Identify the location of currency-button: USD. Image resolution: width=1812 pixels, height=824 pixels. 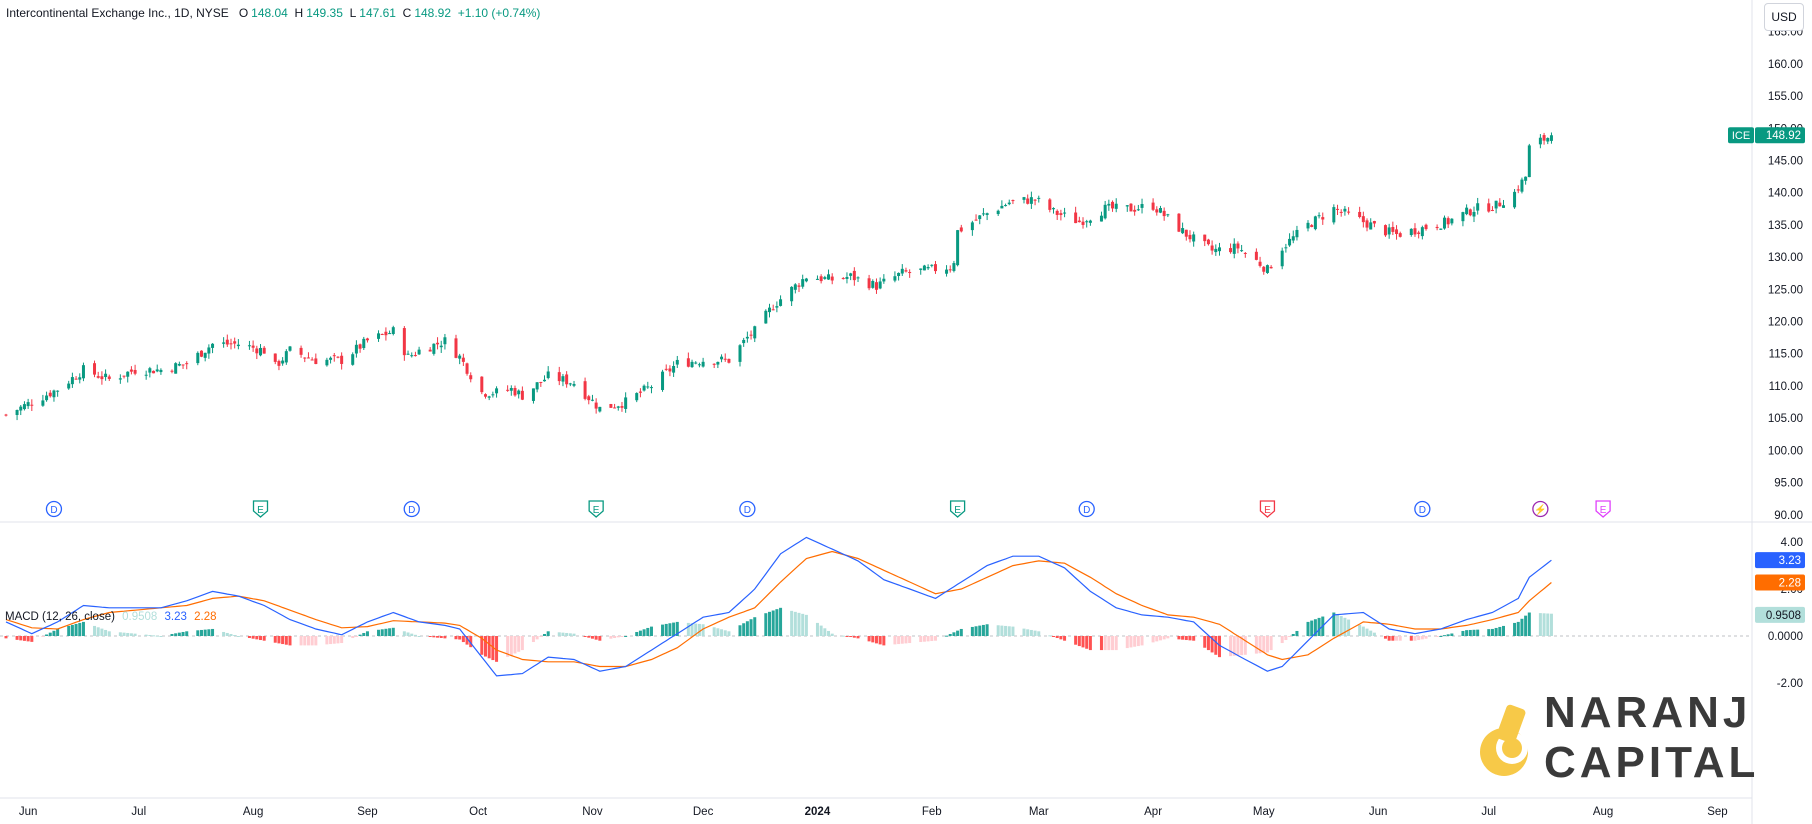
(1784, 17).